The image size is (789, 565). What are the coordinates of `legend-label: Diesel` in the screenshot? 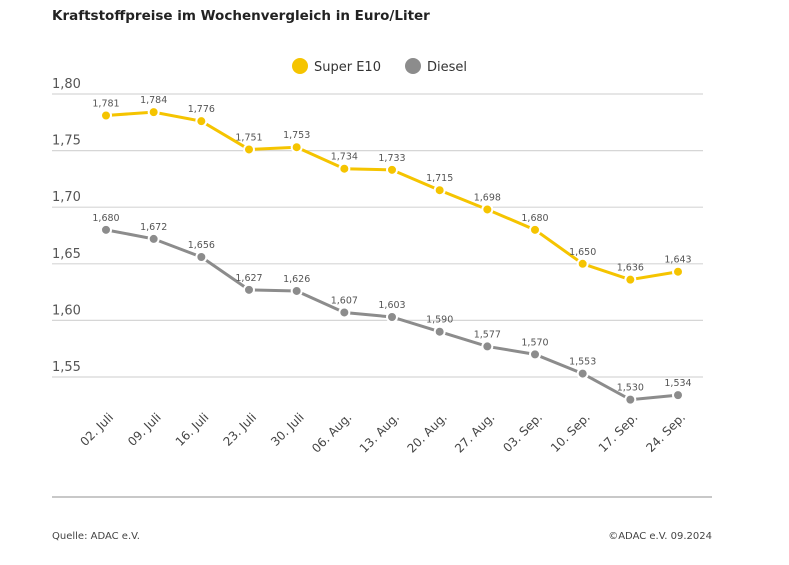 It's located at (447, 67).